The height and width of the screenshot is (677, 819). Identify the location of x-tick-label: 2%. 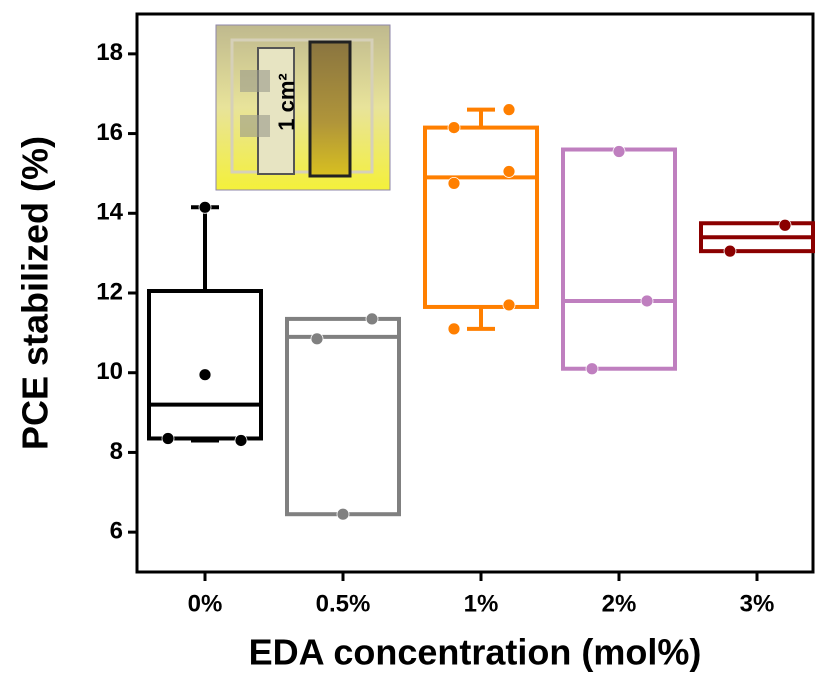
(619, 603).